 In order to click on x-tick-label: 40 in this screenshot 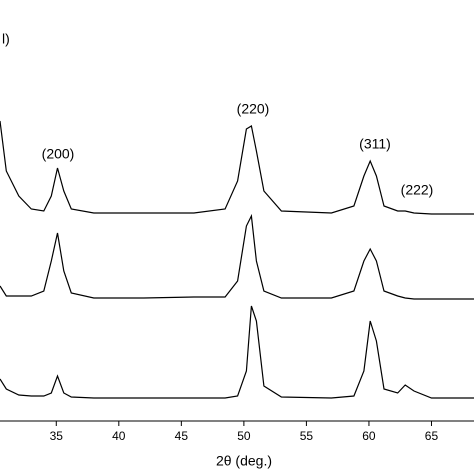, I will do `click(119, 436)`.